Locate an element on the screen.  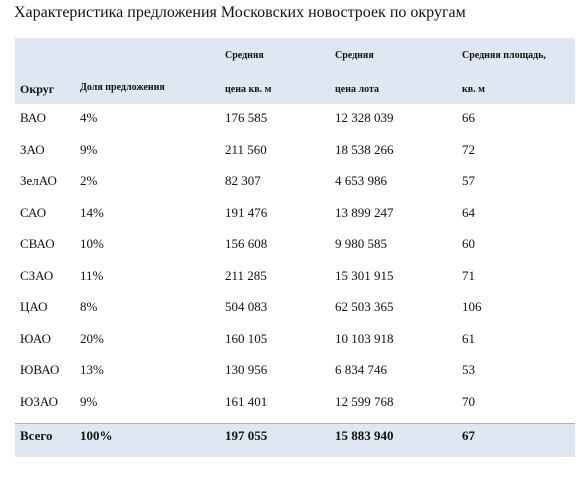
table-cell: 12 328 039 is located at coordinates (364, 117).